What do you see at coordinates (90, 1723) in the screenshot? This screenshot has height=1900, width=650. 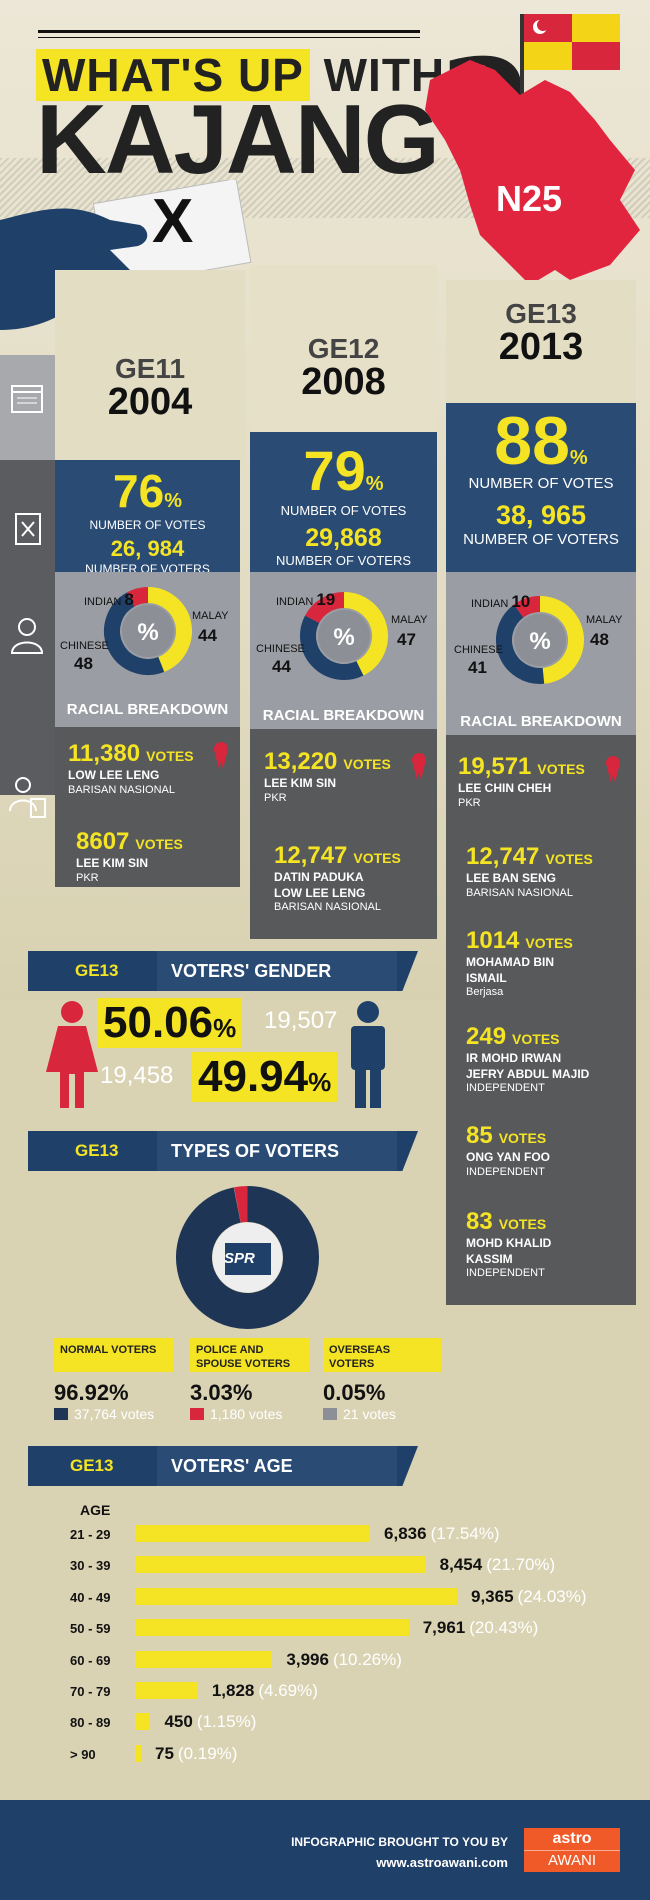 I see `age-group-label: 80 - 89` at bounding box center [90, 1723].